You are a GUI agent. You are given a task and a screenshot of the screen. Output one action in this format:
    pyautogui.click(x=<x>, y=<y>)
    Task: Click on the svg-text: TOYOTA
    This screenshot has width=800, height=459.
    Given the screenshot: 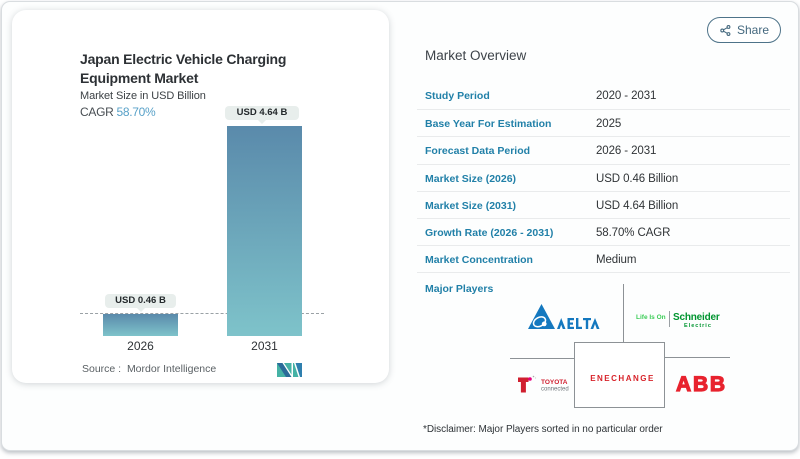 What is the action you would take?
    pyautogui.click(x=554, y=382)
    